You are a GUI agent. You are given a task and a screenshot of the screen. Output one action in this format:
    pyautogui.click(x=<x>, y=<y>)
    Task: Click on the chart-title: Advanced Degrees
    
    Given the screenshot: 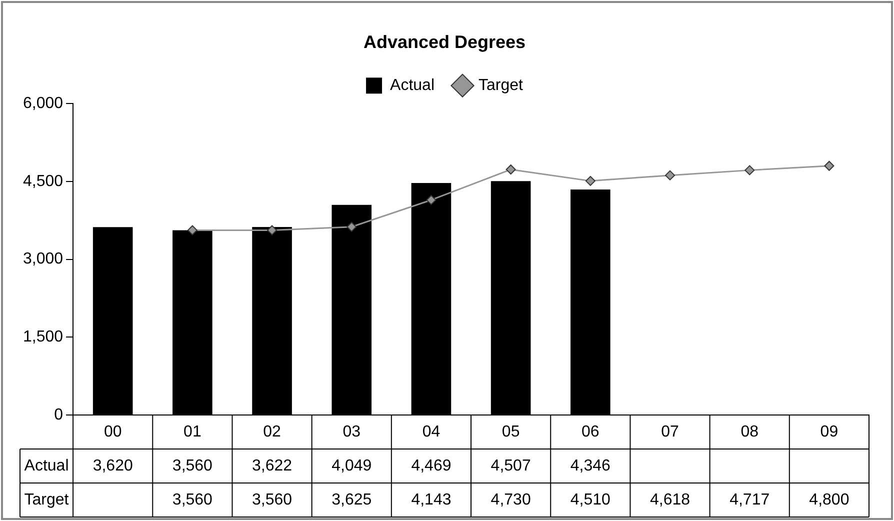 What is the action you would take?
    pyautogui.click(x=444, y=42)
    